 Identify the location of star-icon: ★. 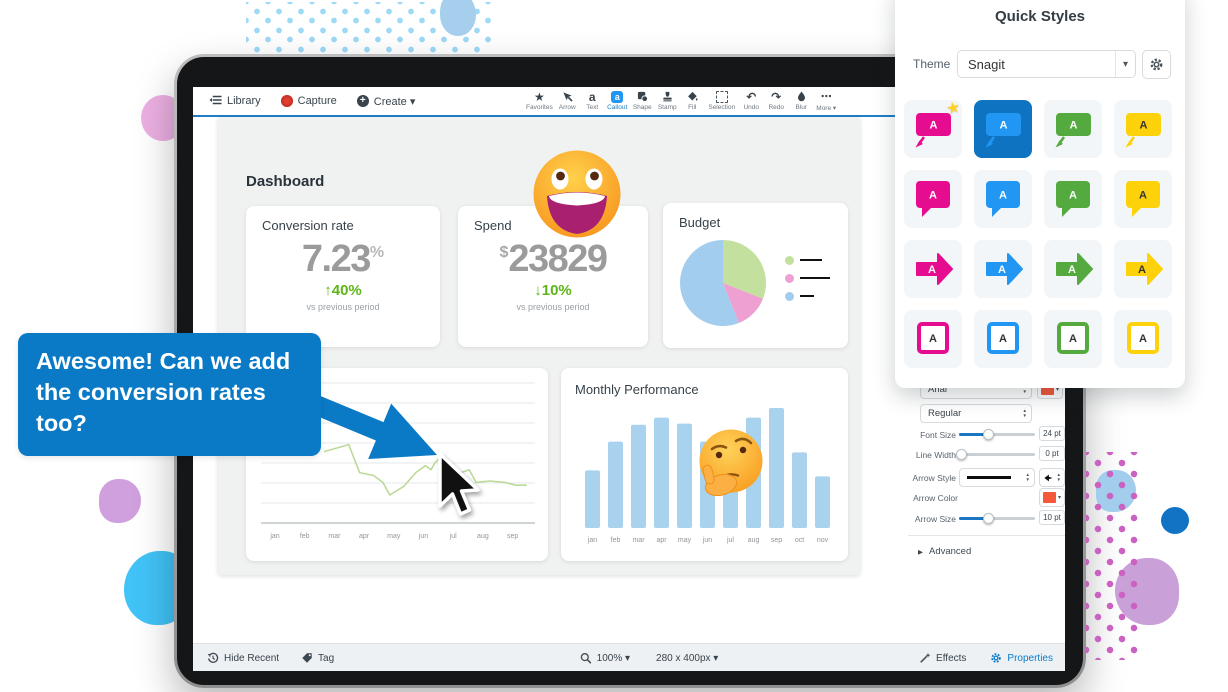
(539, 96).